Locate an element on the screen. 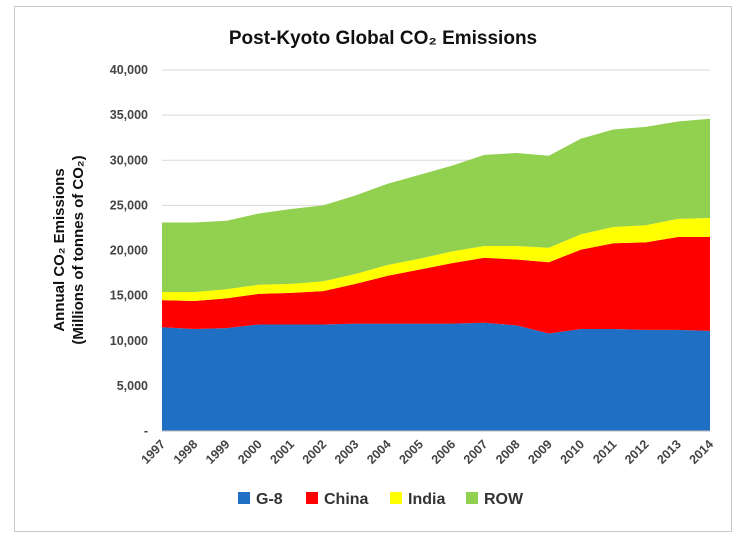 The width and height of the screenshot is (750, 546). y-tick-label: 15,000 is located at coordinates (129, 296).